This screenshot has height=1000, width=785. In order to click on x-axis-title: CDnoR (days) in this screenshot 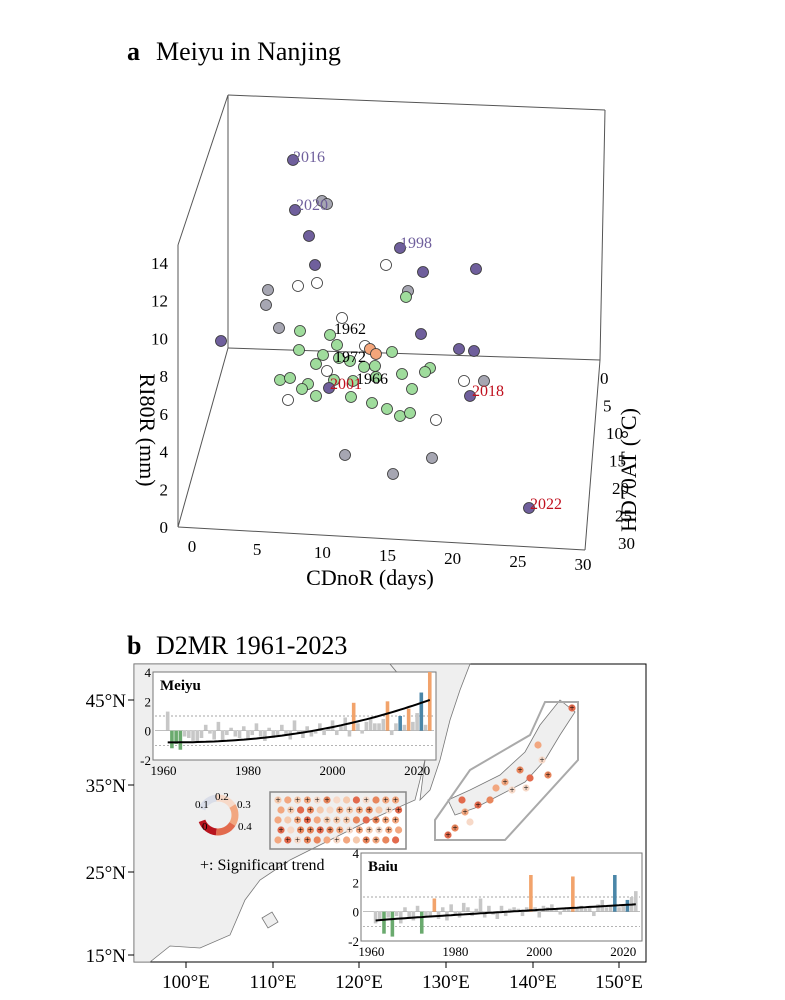, I will do `click(370, 577)`.